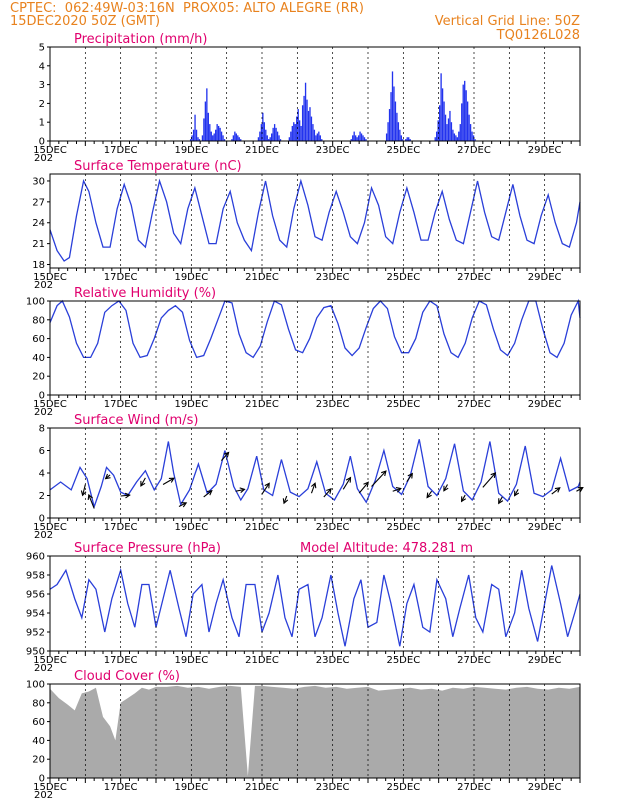 This screenshot has height=800, width=618. I want to click on x-tick-label: 29DEC, so click(545, 660).